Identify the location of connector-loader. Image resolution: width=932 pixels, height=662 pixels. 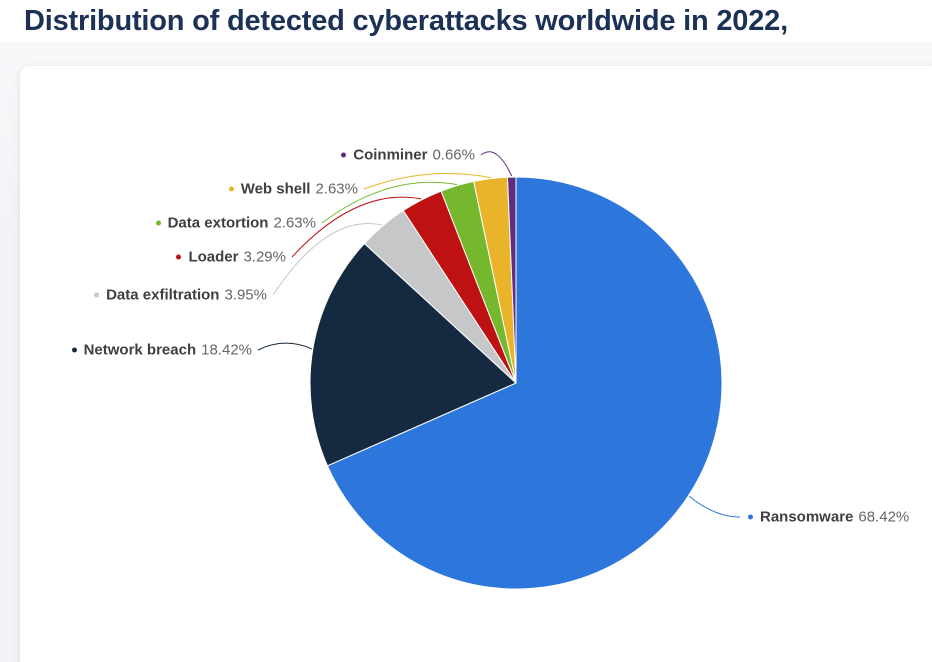
(356, 227).